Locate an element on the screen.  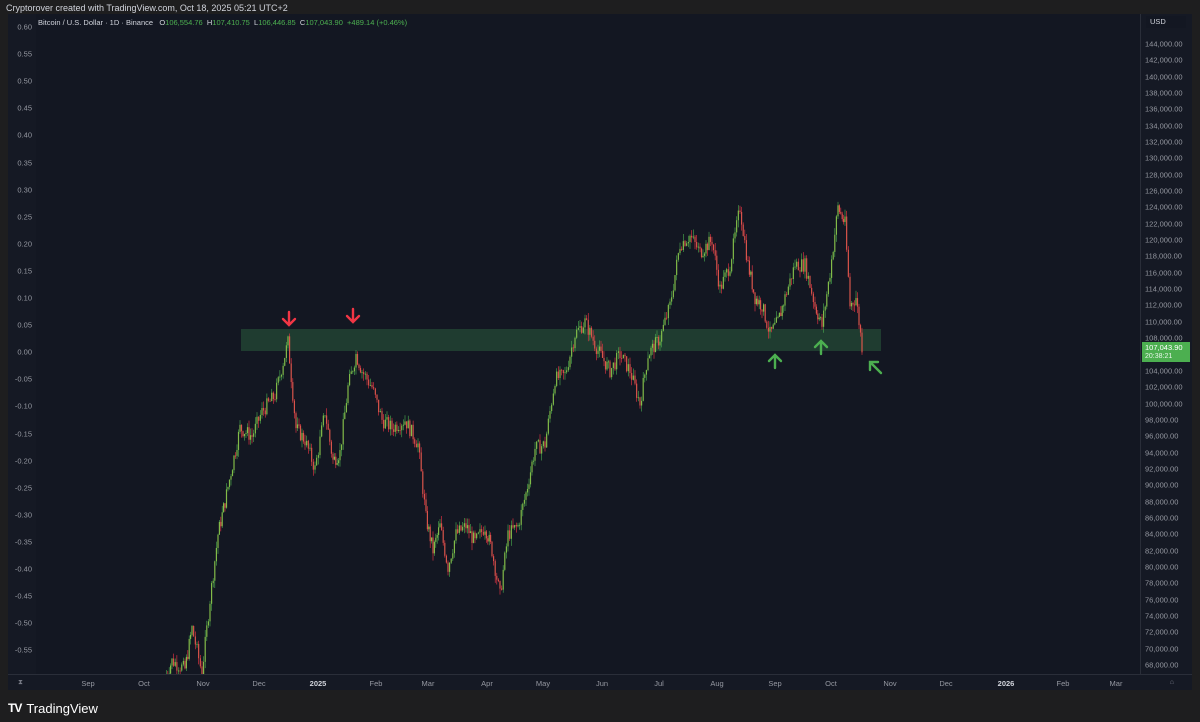
price-tick: 86,000.00 is located at coordinates (1162, 518).